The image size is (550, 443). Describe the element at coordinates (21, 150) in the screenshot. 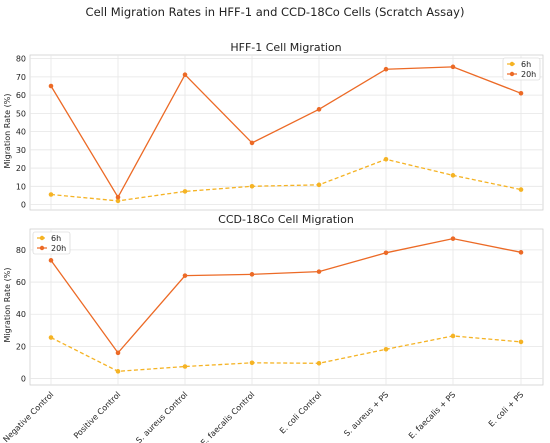

I see `hff1-y-tick-label: 30` at that location.